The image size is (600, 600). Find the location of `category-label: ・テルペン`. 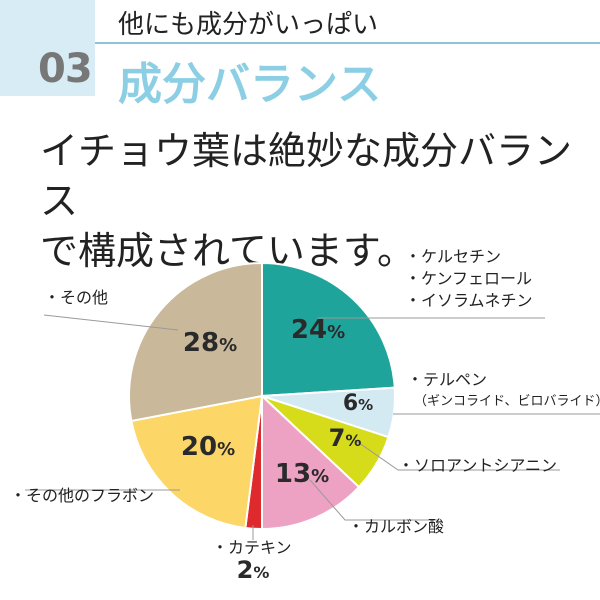

category-label: ・テルペン is located at coordinates (447, 379).